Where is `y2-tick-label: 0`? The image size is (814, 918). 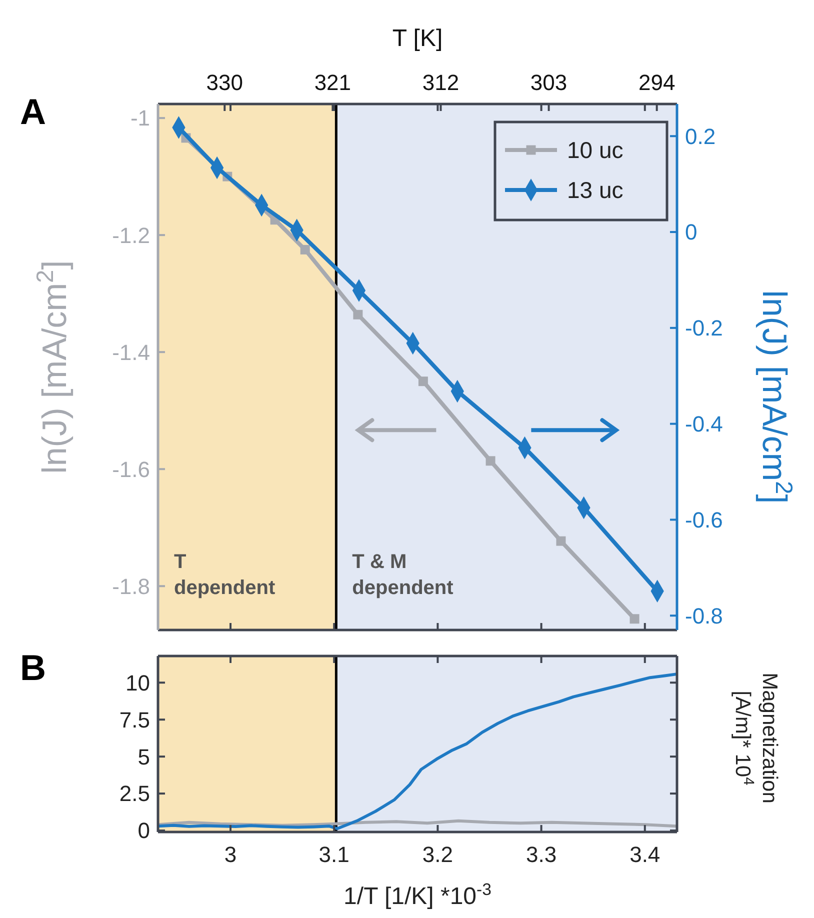
y2-tick-label: 0 is located at coordinates (691, 232).